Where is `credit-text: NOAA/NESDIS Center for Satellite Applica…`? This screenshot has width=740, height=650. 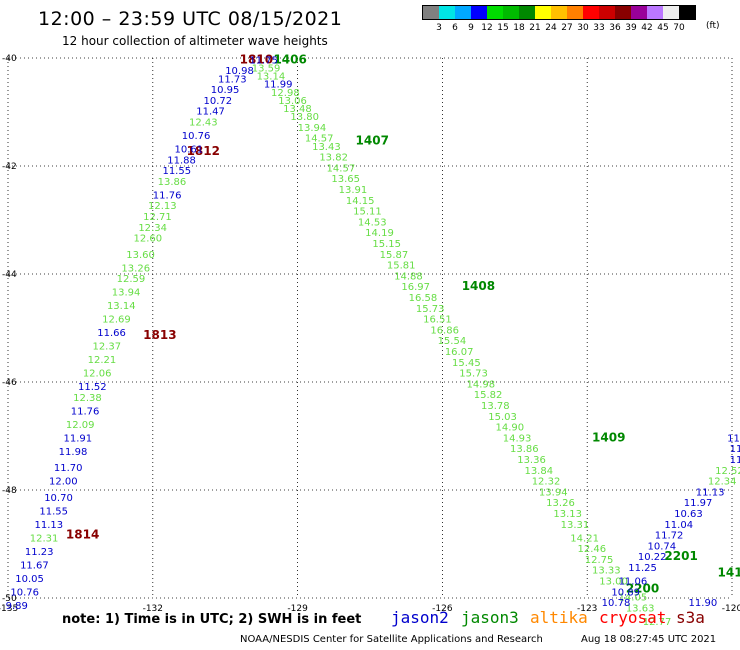 credit-text: NOAA/NESDIS Center for Satellite Applica… is located at coordinates (391, 639).